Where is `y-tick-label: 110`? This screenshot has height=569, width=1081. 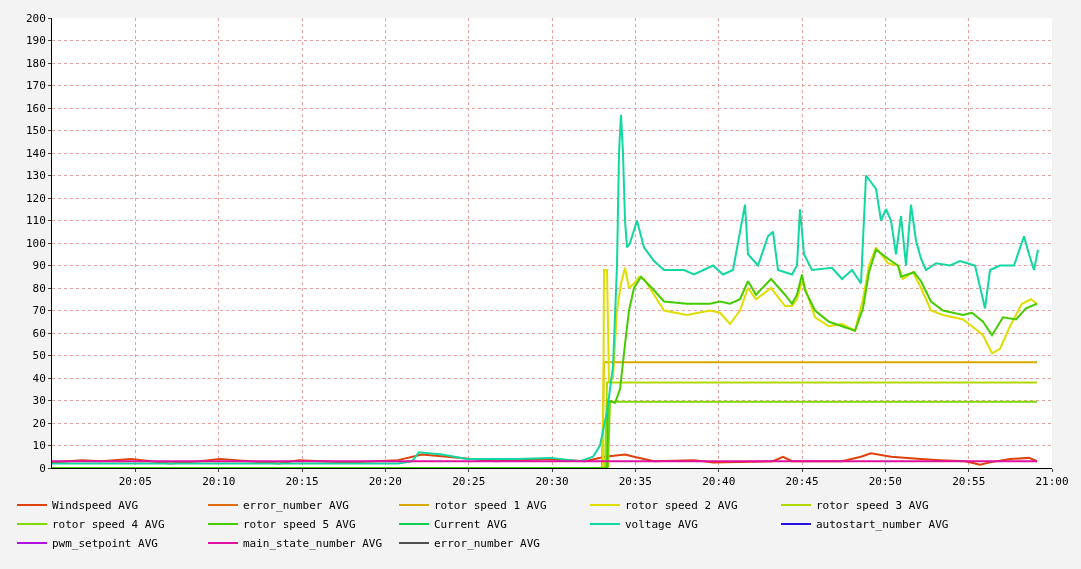
y-tick-label: 110 is located at coordinates (35, 221).